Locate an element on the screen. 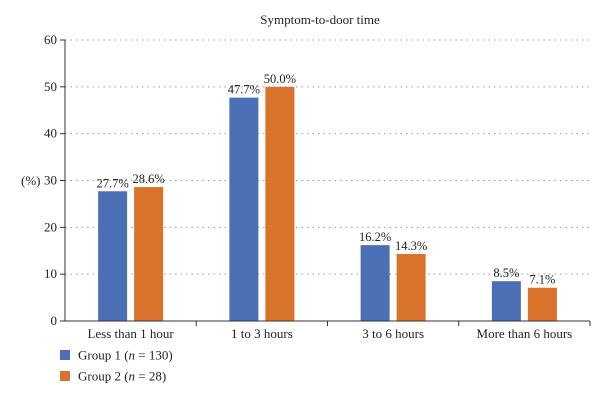  data-label: 14.3% is located at coordinates (411, 246).